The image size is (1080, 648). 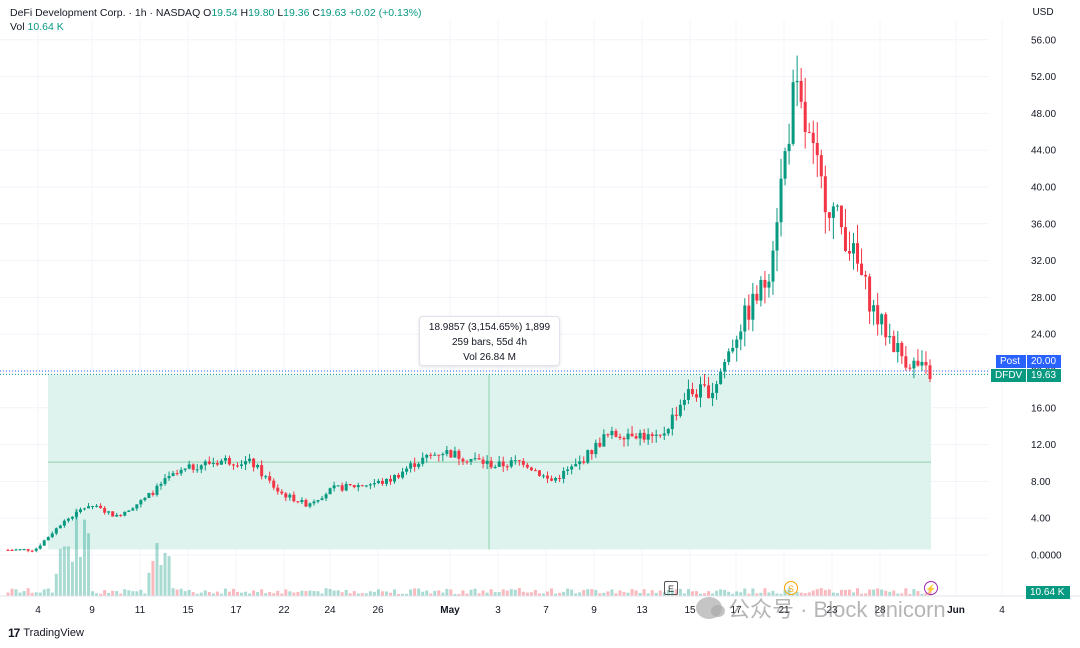 What do you see at coordinates (1043, 445) in the screenshot?
I see `y-tick-label: 12.00` at bounding box center [1043, 445].